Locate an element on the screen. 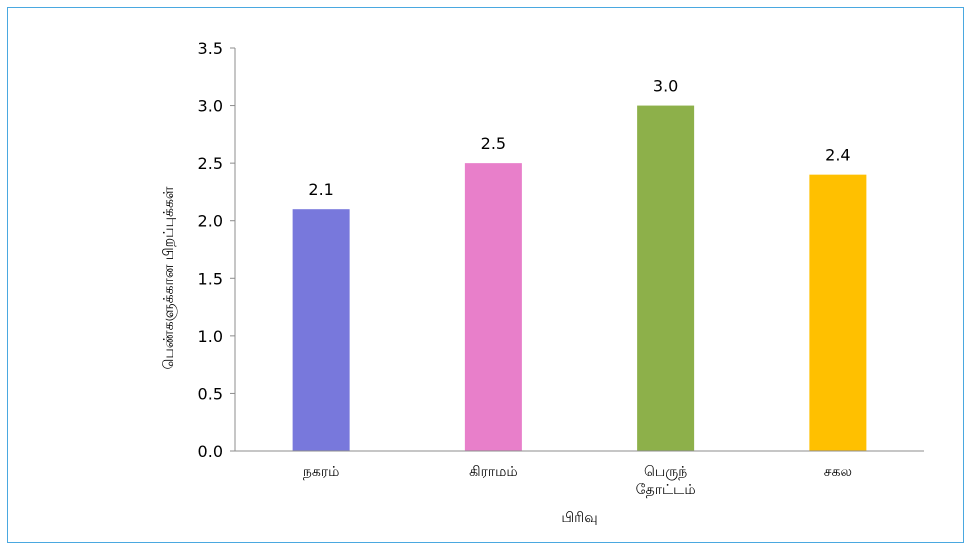 The image size is (971, 550). y-tick-label: 0.5 is located at coordinates (210, 393).